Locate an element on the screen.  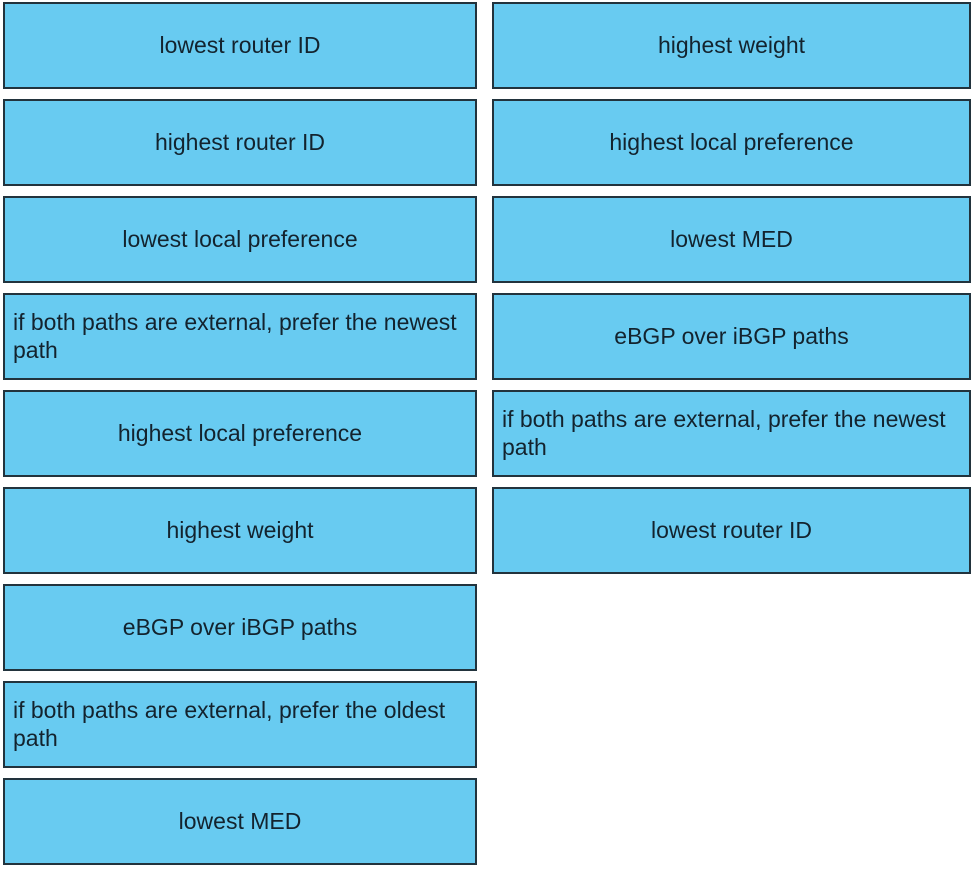
answer-box: eBGP over iBGP paths is located at coordinates (731, 336).